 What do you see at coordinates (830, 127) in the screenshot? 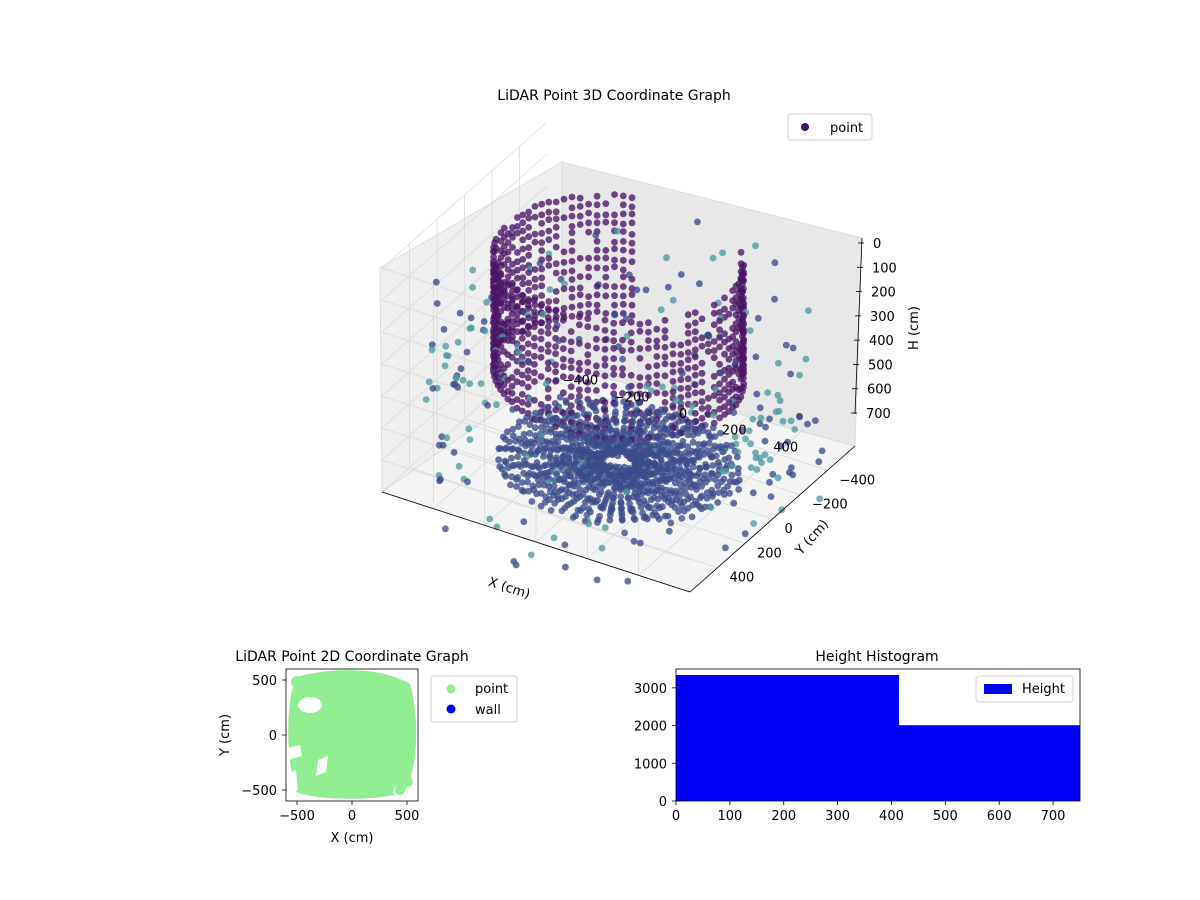
I see `legend-3d: point` at bounding box center [830, 127].